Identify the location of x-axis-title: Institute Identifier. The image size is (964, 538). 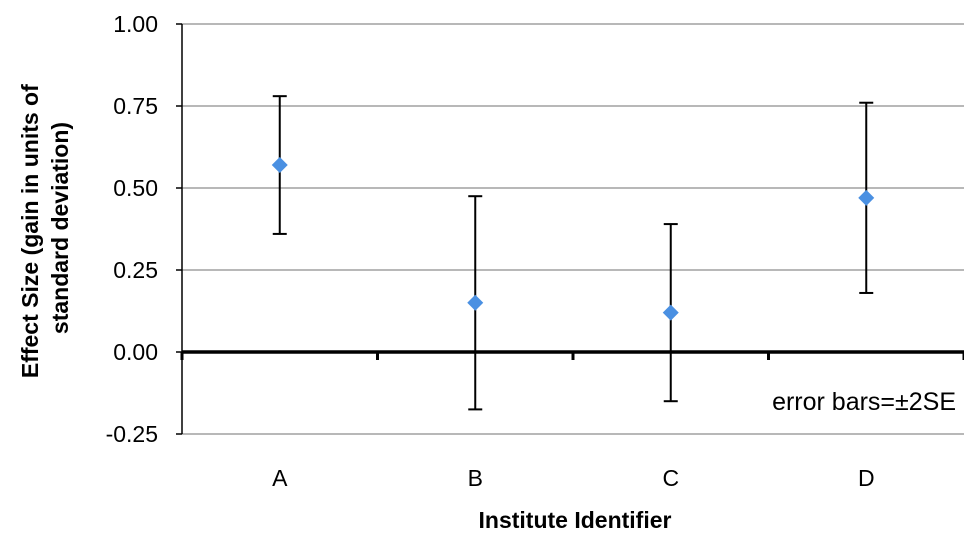
(575, 520).